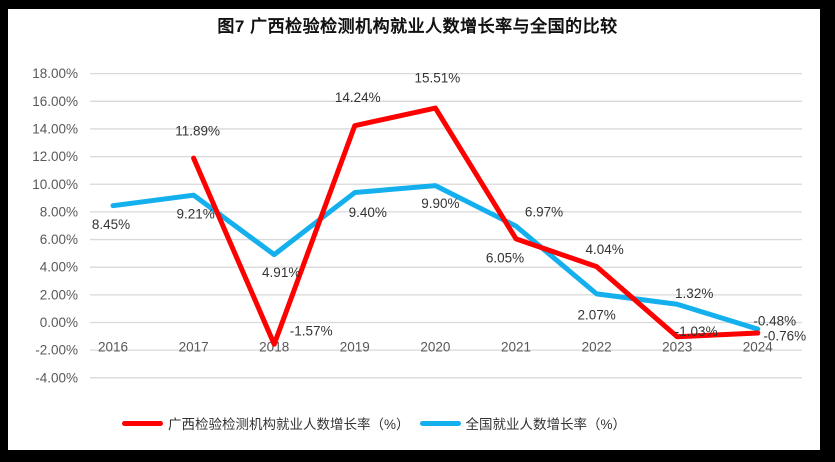  Describe the element at coordinates (59, 239) in the screenshot. I see `y-tick-label: 6.00%` at that location.